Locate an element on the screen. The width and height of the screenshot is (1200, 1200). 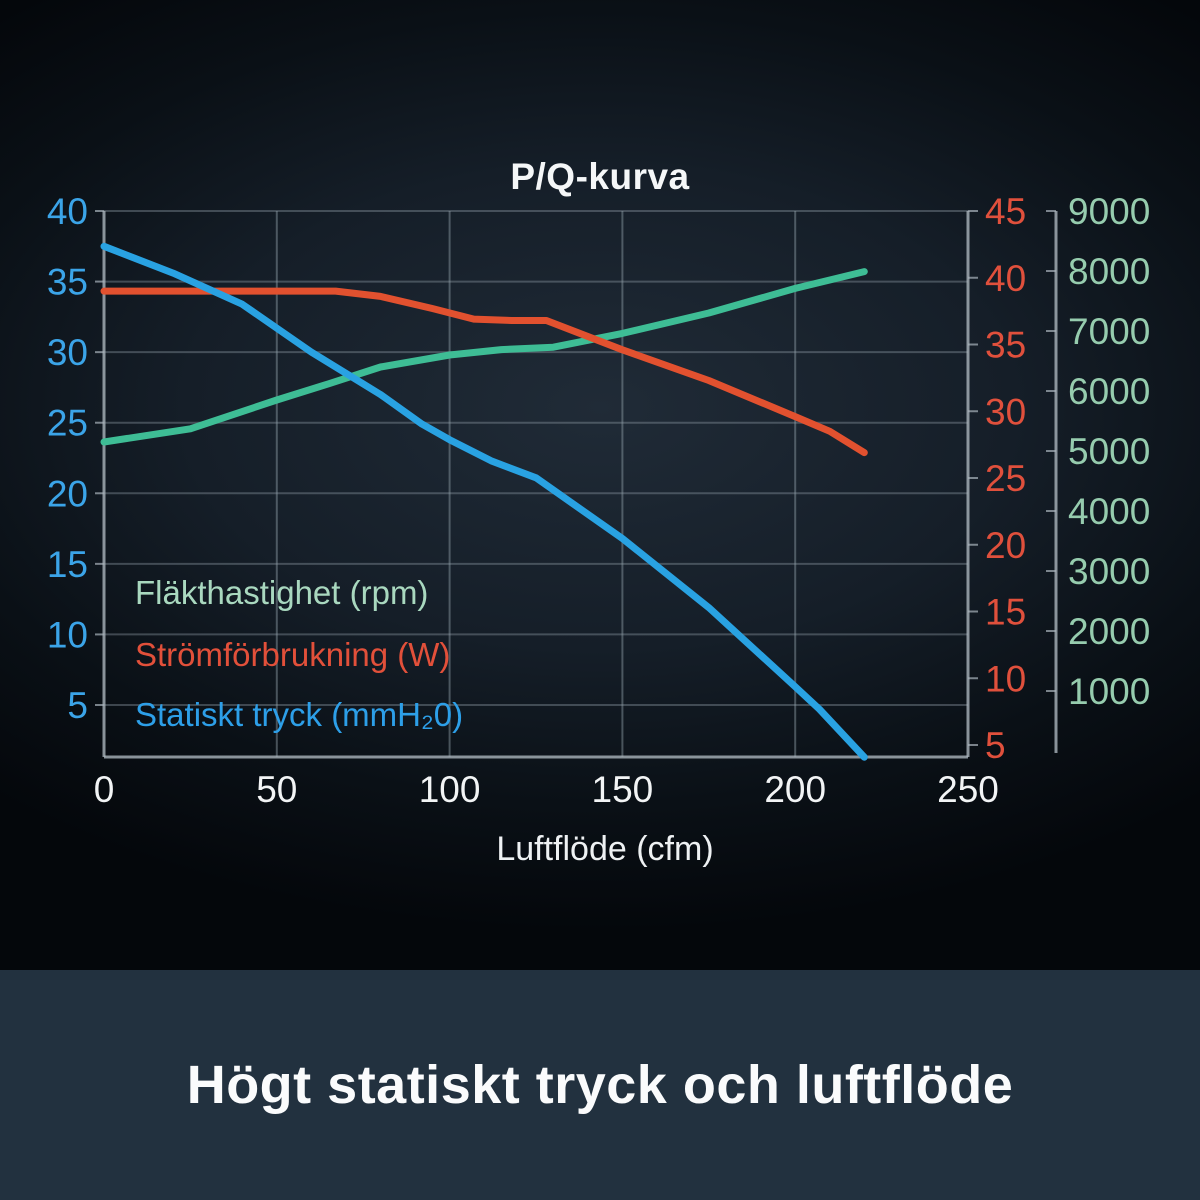
fan-speed-axis-tick-label: 2000 is located at coordinates (1109, 631).